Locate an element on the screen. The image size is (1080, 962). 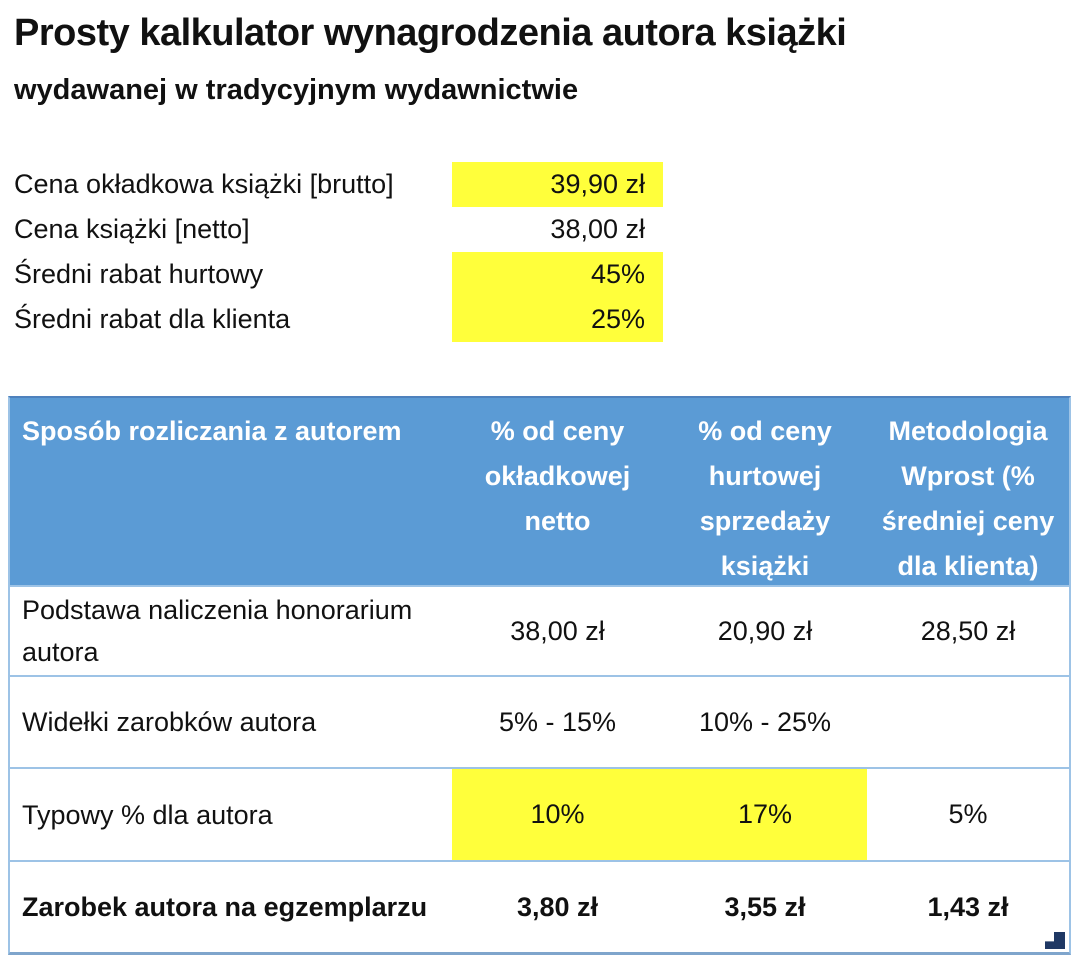
column-header-pct-cover-net: % od ceny okładkowej netto is located at coordinates (557, 476).